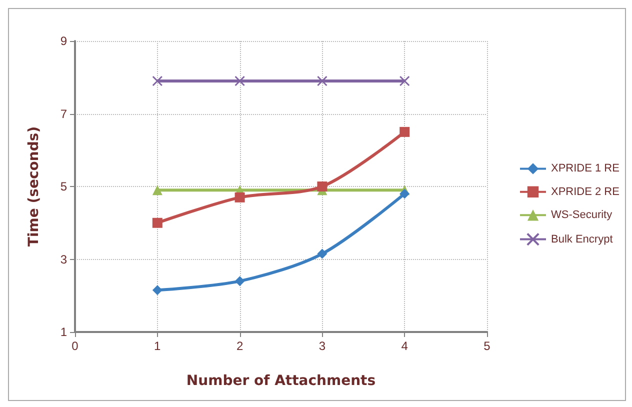  What do you see at coordinates (585, 168) in the screenshot?
I see `legend-label: XPRIDE 1 RE` at bounding box center [585, 168].